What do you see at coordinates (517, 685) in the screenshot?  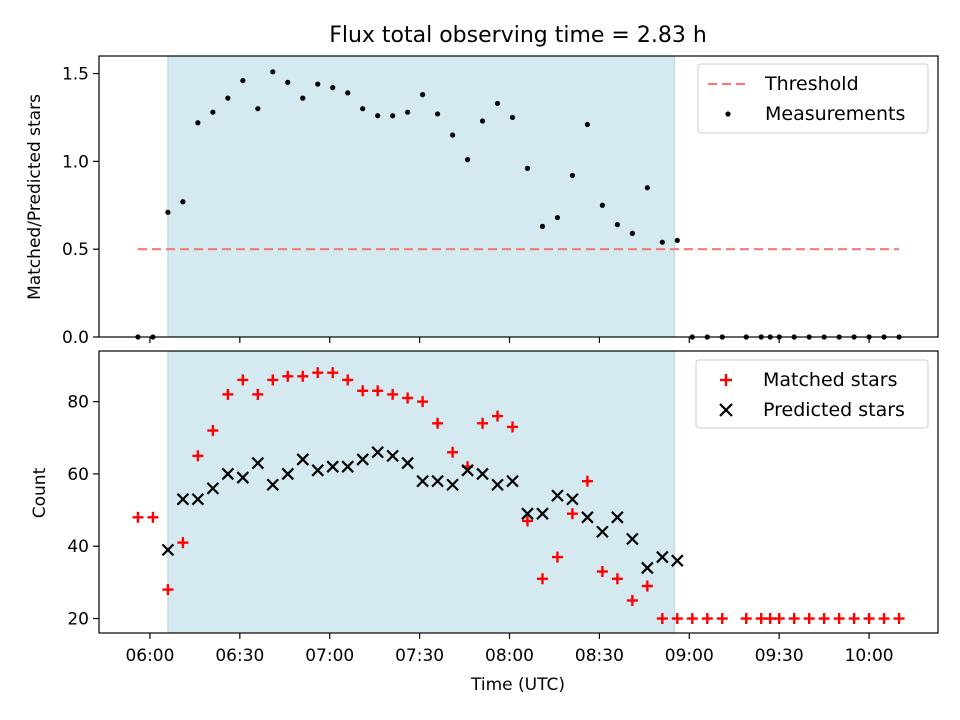 I see `x-axis-label: Time (UTC)` at bounding box center [517, 685].